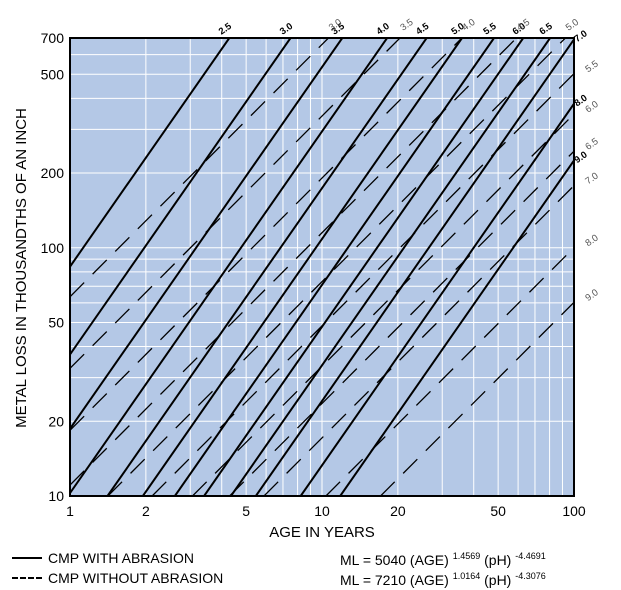  Describe the element at coordinates (53, 173) in the screenshot. I see `y-tick-label: 200` at that location.